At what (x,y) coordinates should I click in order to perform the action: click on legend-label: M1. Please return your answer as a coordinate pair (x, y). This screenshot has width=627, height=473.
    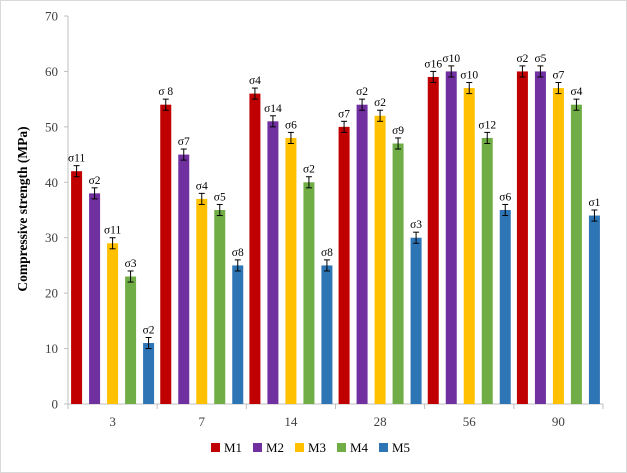
    Looking at the image, I should click on (233, 447).